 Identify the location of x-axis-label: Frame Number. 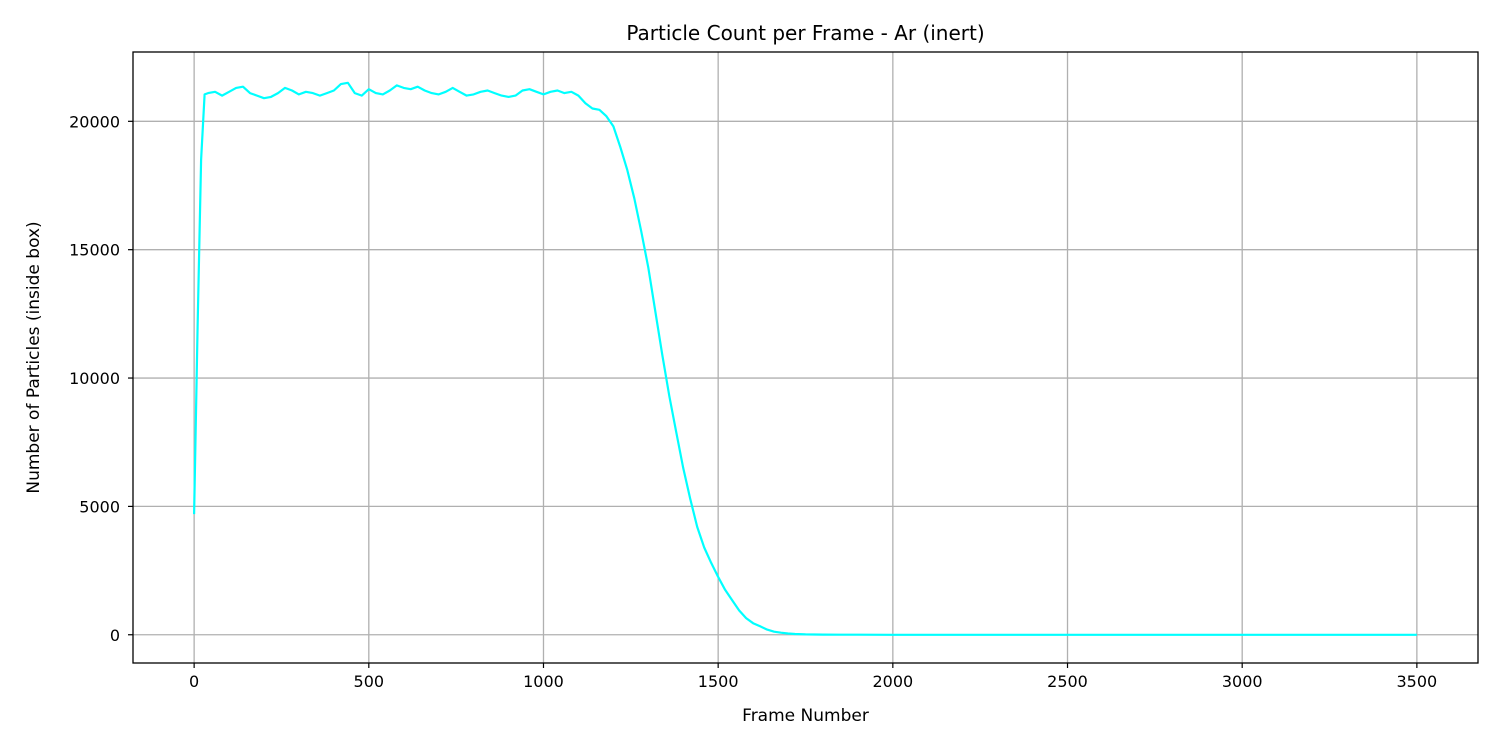
(805, 716).